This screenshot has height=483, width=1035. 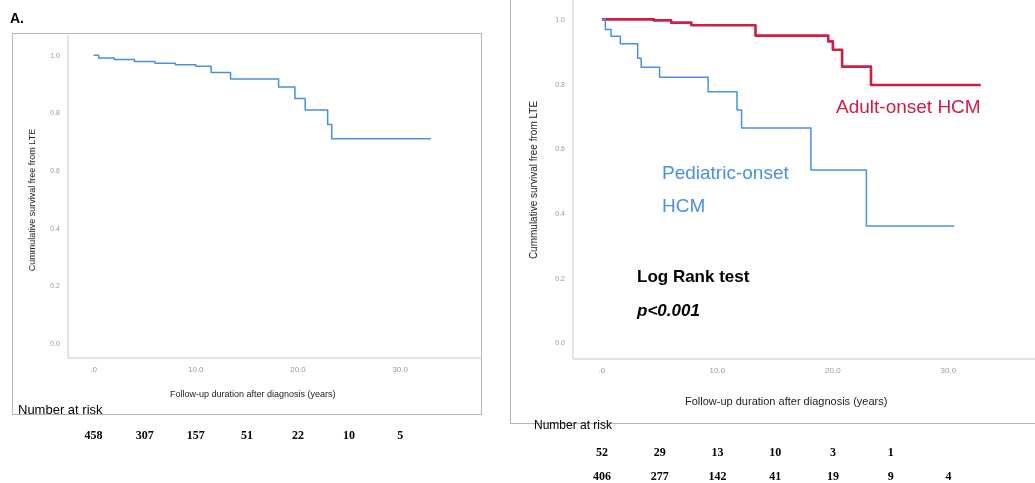 What do you see at coordinates (909, 107) in the screenshot?
I see `series-label: Adult-onset HCM` at bounding box center [909, 107].